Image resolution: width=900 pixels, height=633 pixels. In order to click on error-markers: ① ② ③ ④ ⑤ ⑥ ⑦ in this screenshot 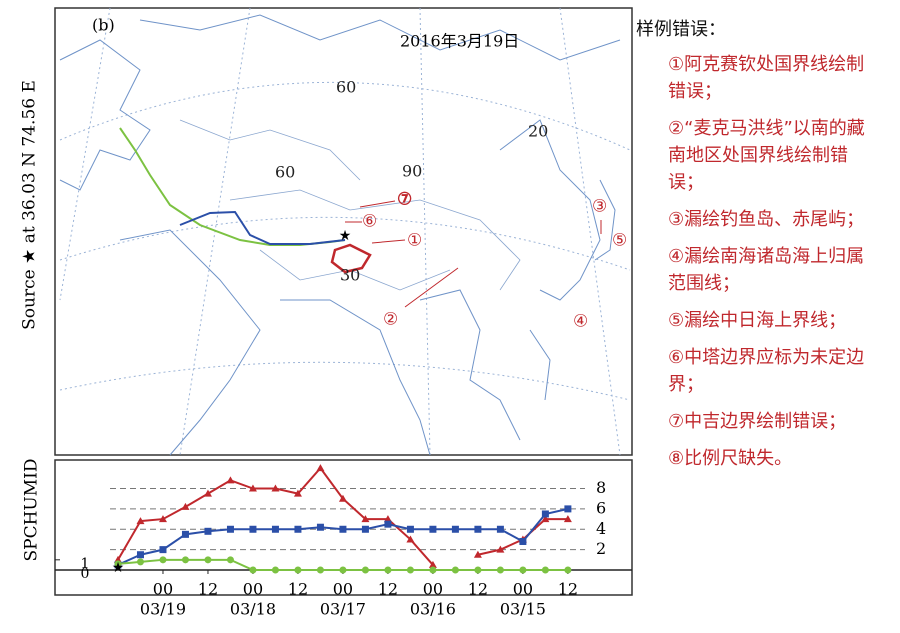, I will do `click(486, 261)`.